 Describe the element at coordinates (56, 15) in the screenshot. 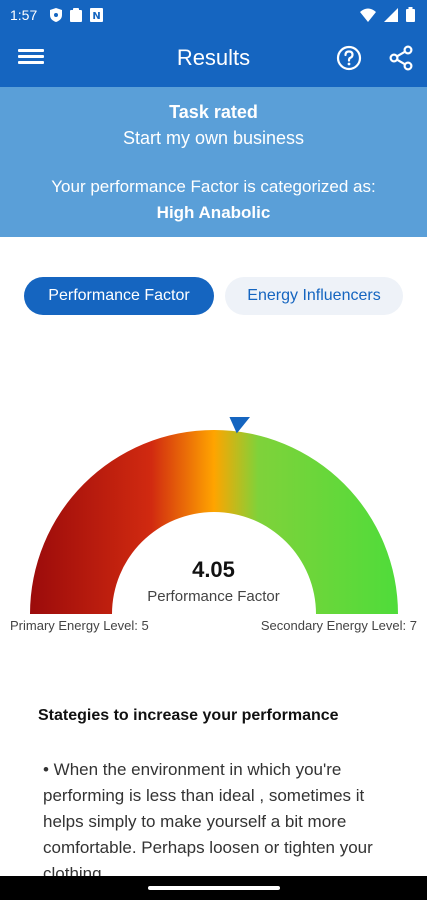

I see `shield-icon` at that location.